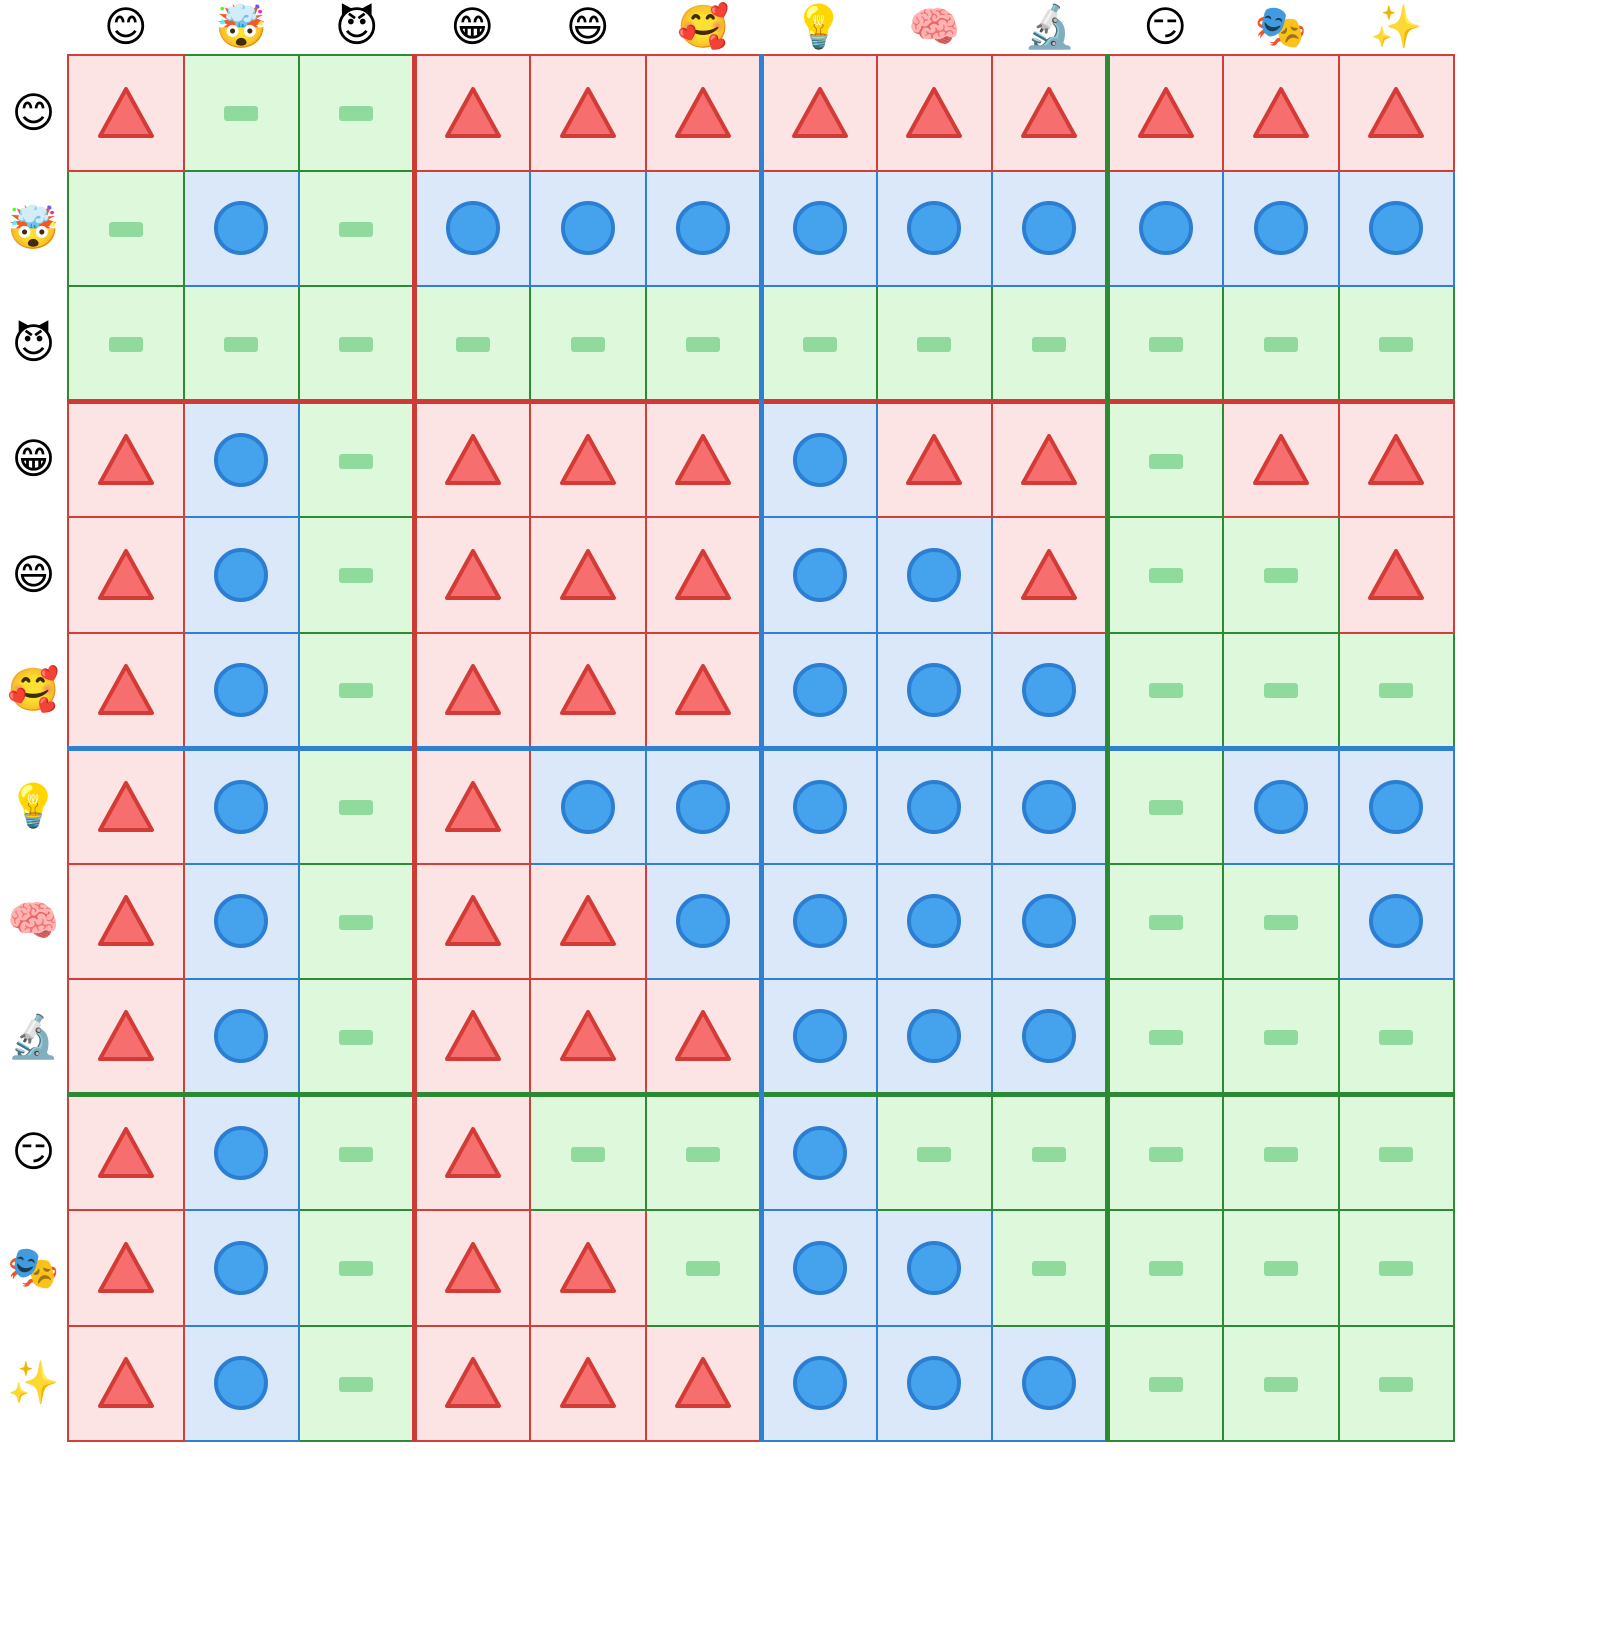  Describe the element at coordinates (1396, 27) in the screenshot. I see `column-header-sparkles: ✨` at that location.